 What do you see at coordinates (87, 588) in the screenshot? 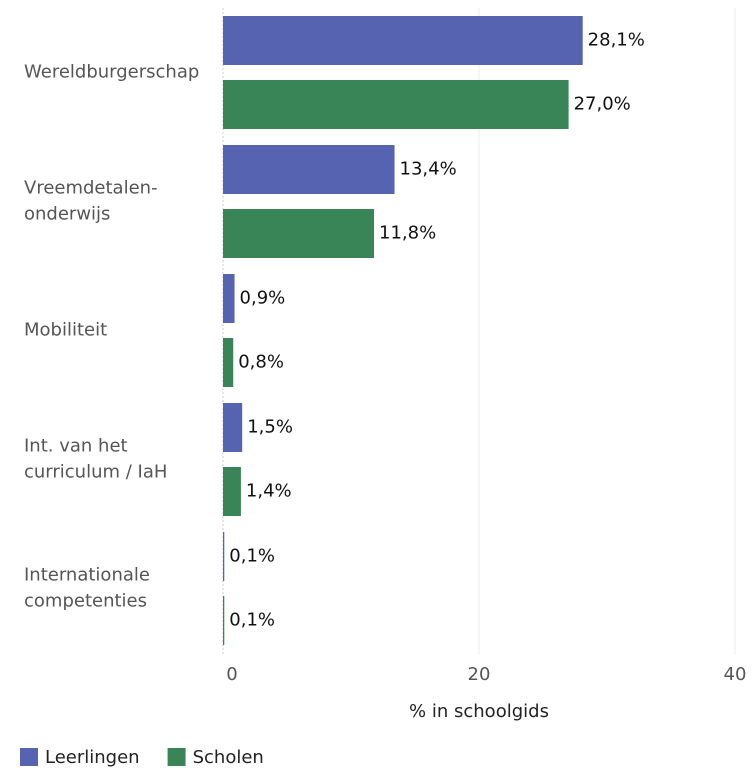
I see `category-label: Internationale competenties` at bounding box center [87, 588].